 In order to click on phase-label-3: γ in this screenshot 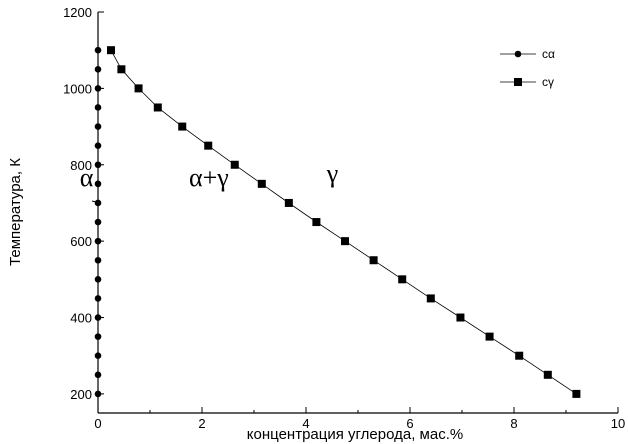, I will do `click(332, 173)`.